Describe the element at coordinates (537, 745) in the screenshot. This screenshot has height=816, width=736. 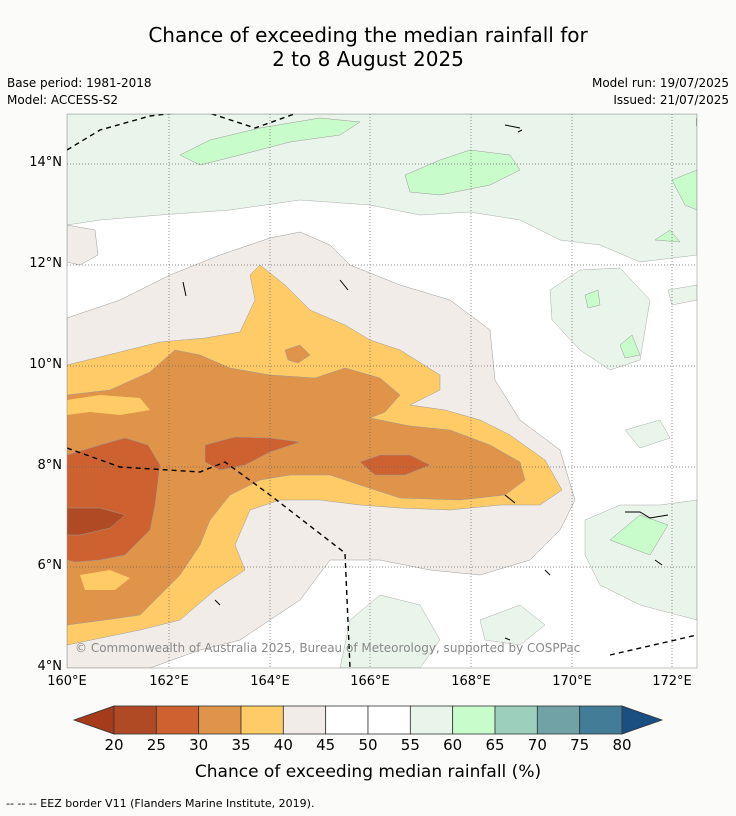
I see `colorbar-tick-label: 70` at that location.